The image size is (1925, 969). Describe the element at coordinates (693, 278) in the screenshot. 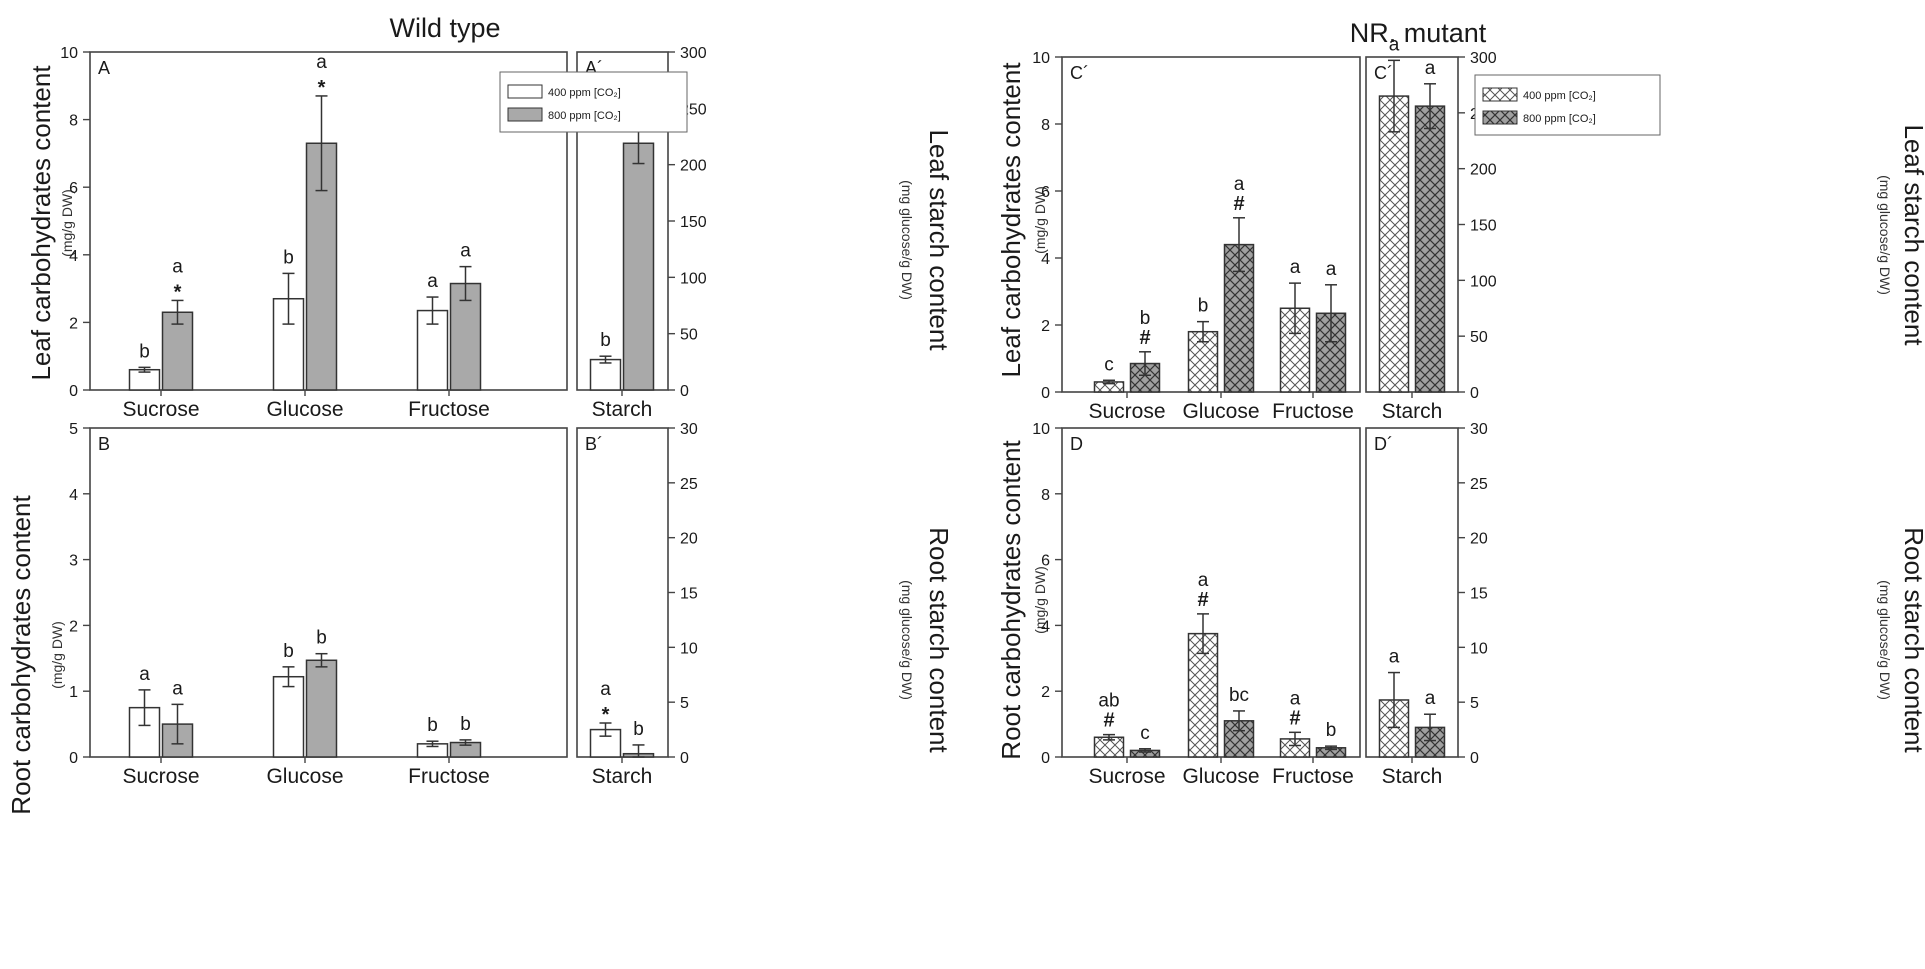

I see `y-tick-label: 100` at that location.